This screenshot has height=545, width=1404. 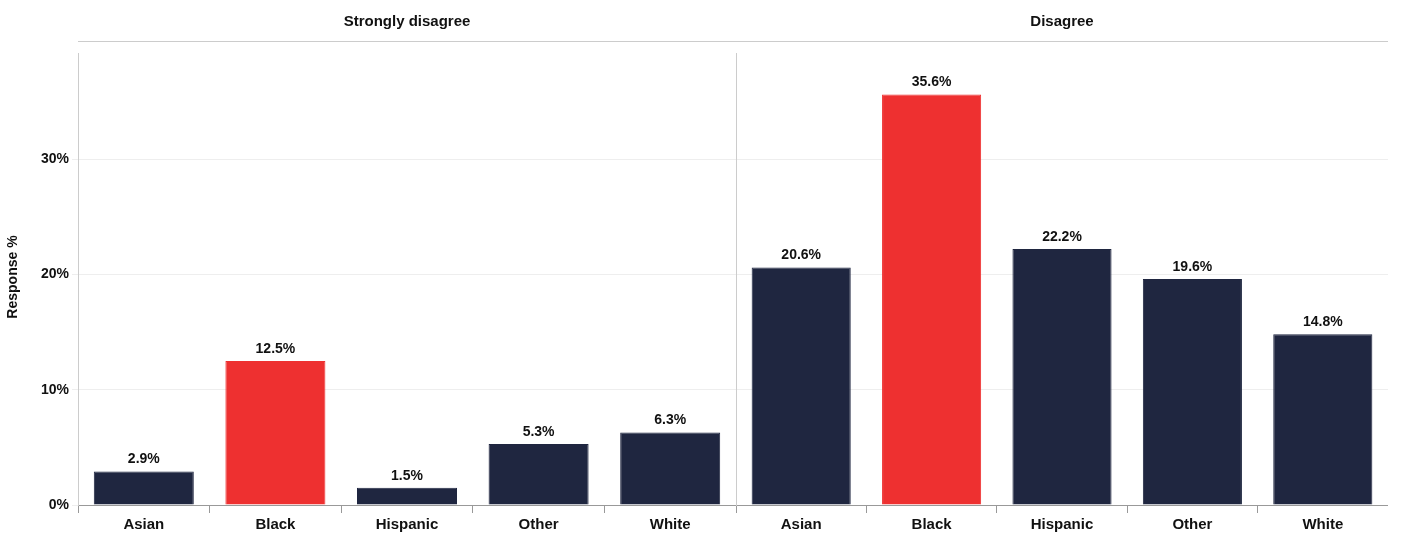 What do you see at coordinates (12, 277) in the screenshot?
I see `y-axis-title: Response %` at bounding box center [12, 277].